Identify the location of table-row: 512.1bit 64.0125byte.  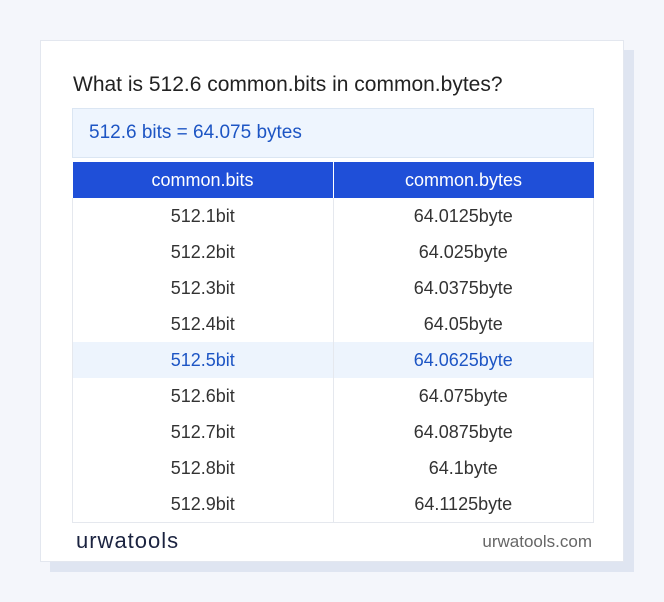
(333, 216).